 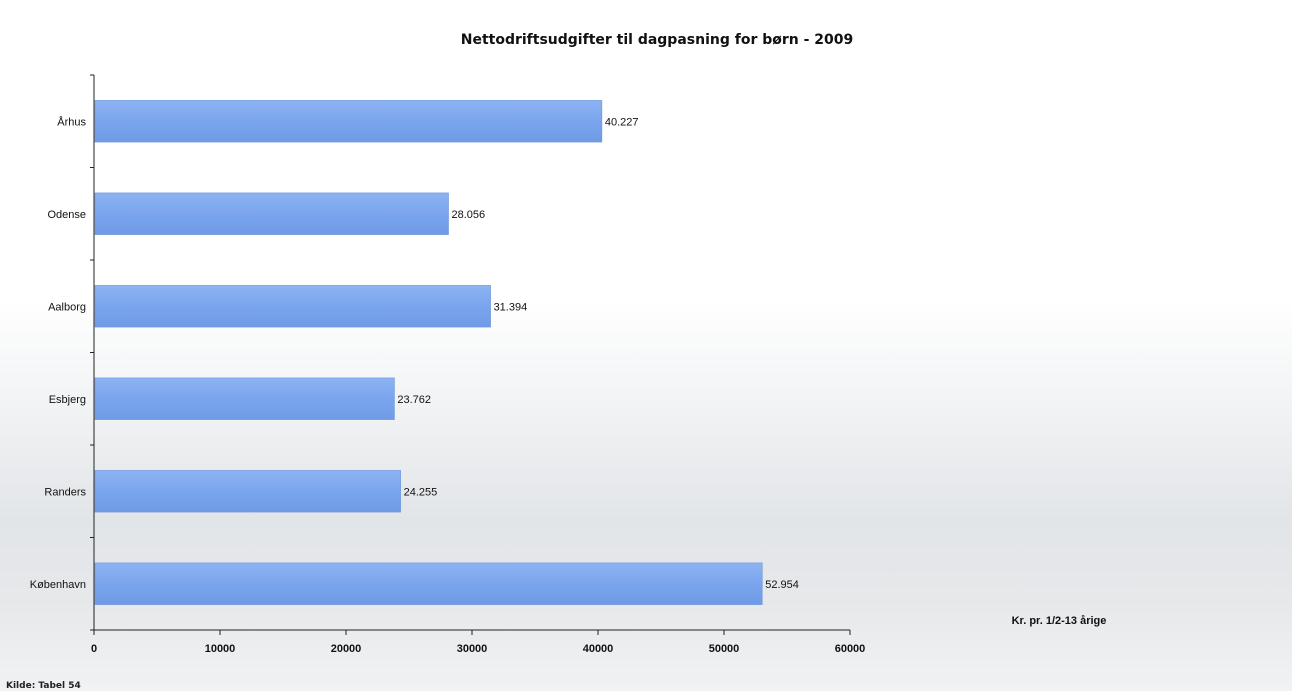 What do you see at coordinates (598, 649) in the screenshot?
I see `x-tick-label: 40000` at bounding box center [598, 649].